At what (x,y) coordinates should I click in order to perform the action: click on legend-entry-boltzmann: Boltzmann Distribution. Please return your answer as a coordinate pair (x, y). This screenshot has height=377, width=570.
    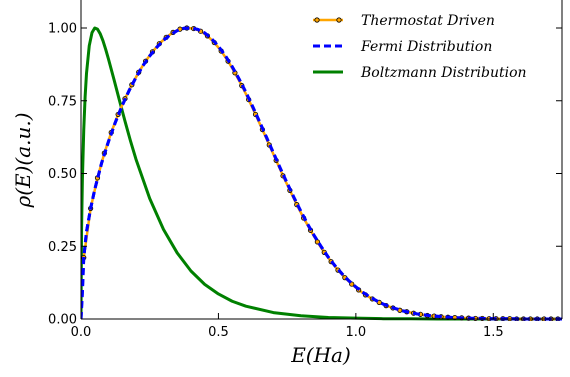
    Looking at the image, I should click on (420, 73).